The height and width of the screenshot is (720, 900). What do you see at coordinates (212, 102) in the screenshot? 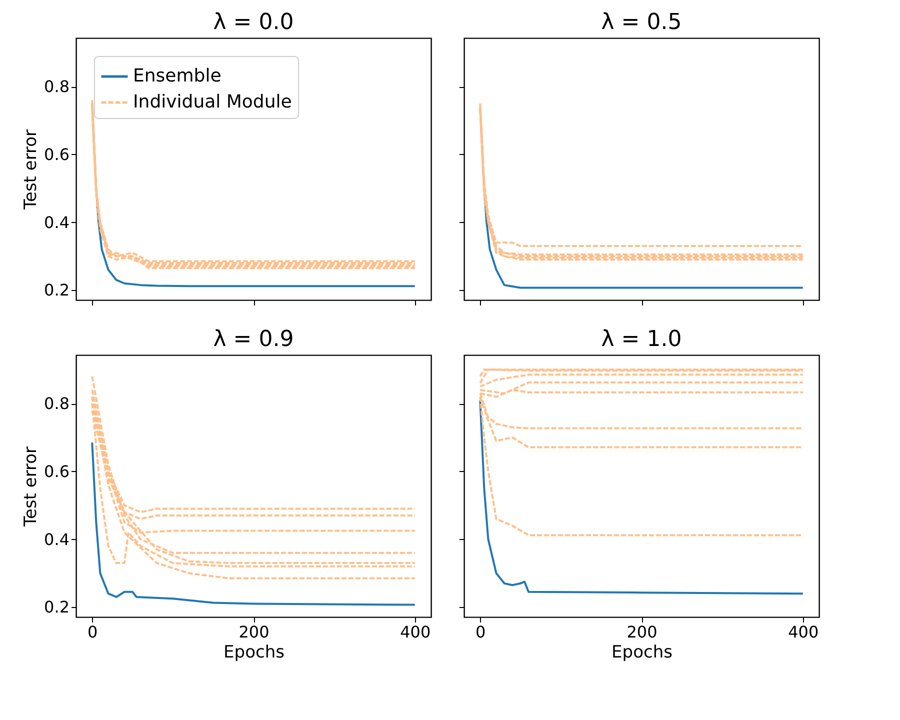
I see `legend-label: Individual Module` at bounding box center [212, 102].